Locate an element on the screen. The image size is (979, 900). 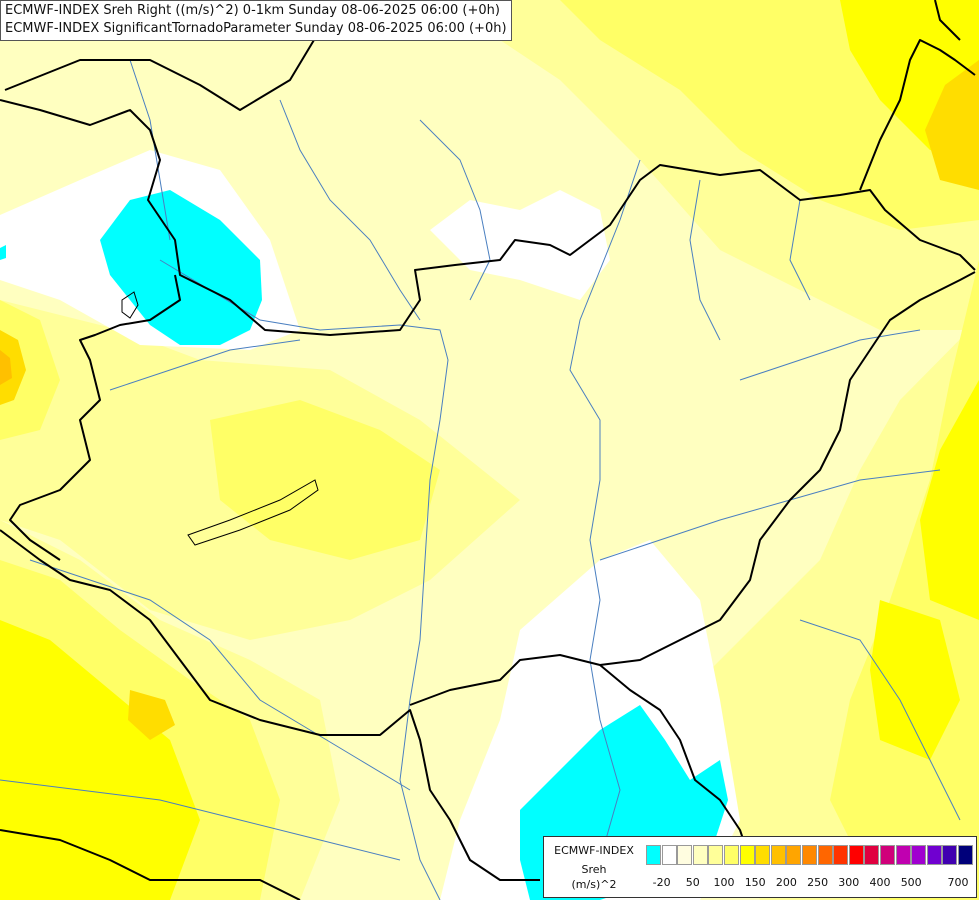
legend-tick-label: 500 is located at coordinates (911, 882).